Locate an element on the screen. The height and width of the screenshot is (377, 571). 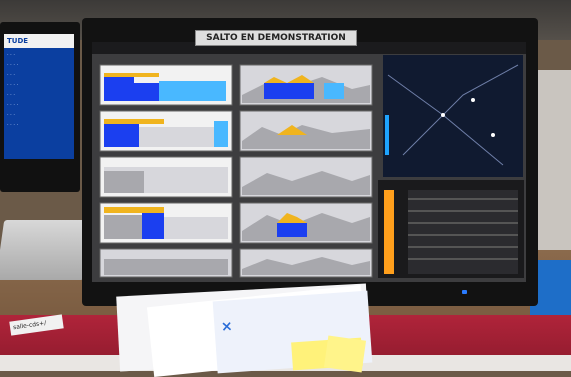
left-screen-title: TUDE is located at coordinates (39, 41).